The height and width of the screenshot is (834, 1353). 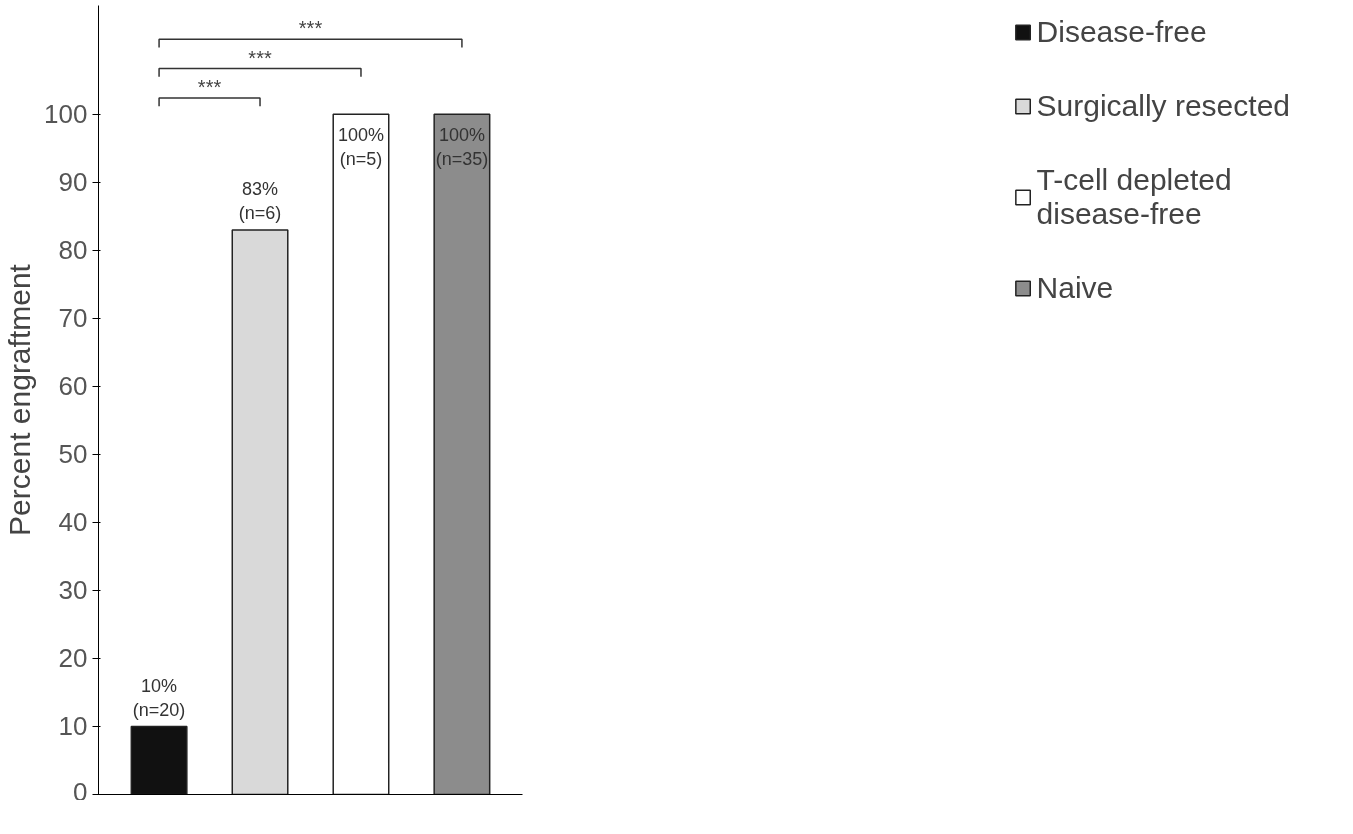 I want to click on y-tick-label: 60, so click(x=73, y=386).